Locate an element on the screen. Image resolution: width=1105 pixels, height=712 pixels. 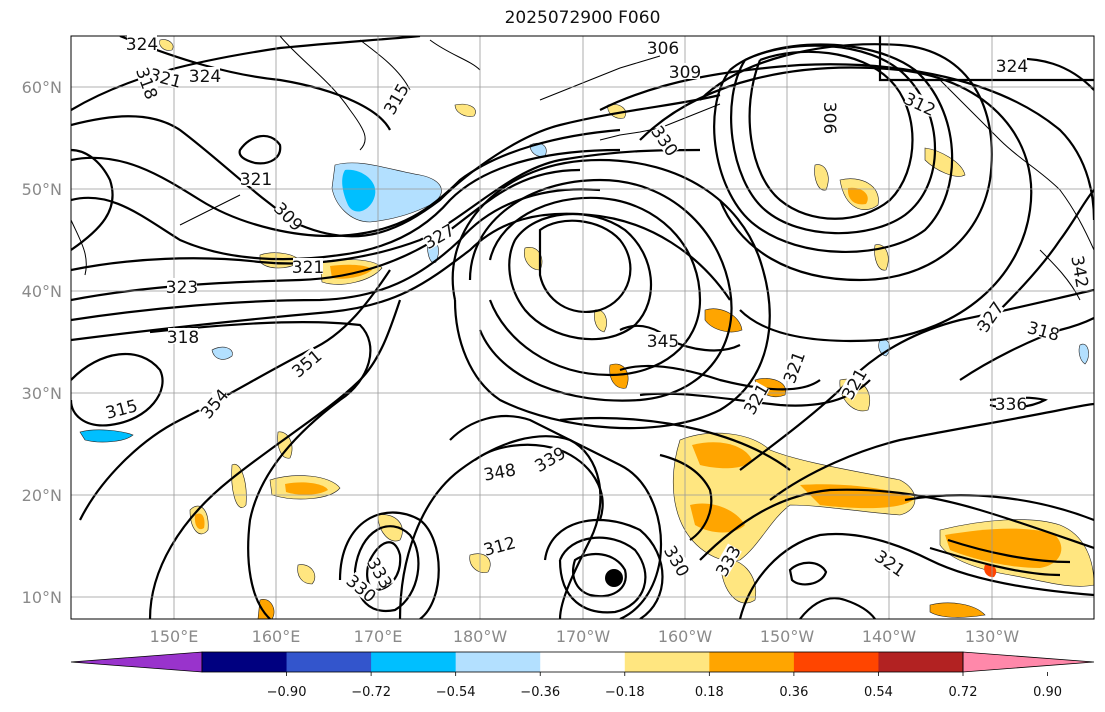
contour-label: 315 is located at coordinates (121, 410).